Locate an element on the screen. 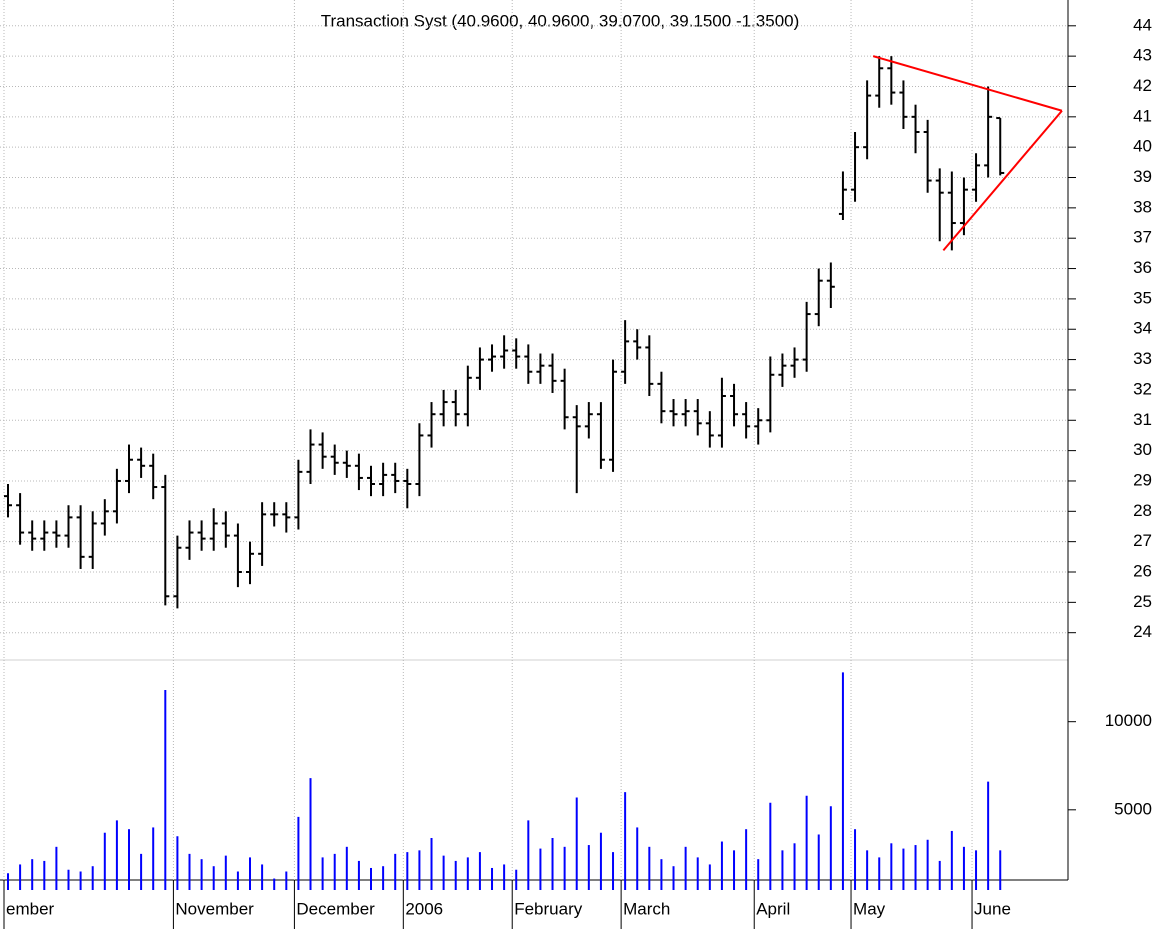 Image resolution: width=1166 pixels, height=929 pixels. y-tick-label: 43 is located at coordinates (1142, 55).